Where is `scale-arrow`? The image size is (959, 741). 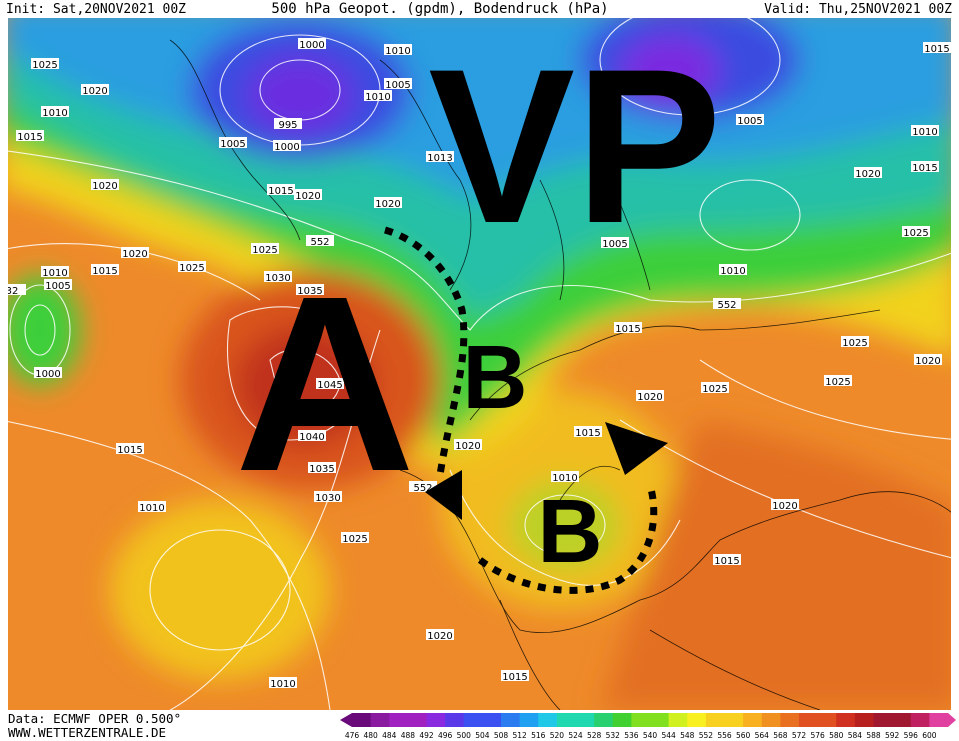 scale-arrow is located at coordinates (346, 720).